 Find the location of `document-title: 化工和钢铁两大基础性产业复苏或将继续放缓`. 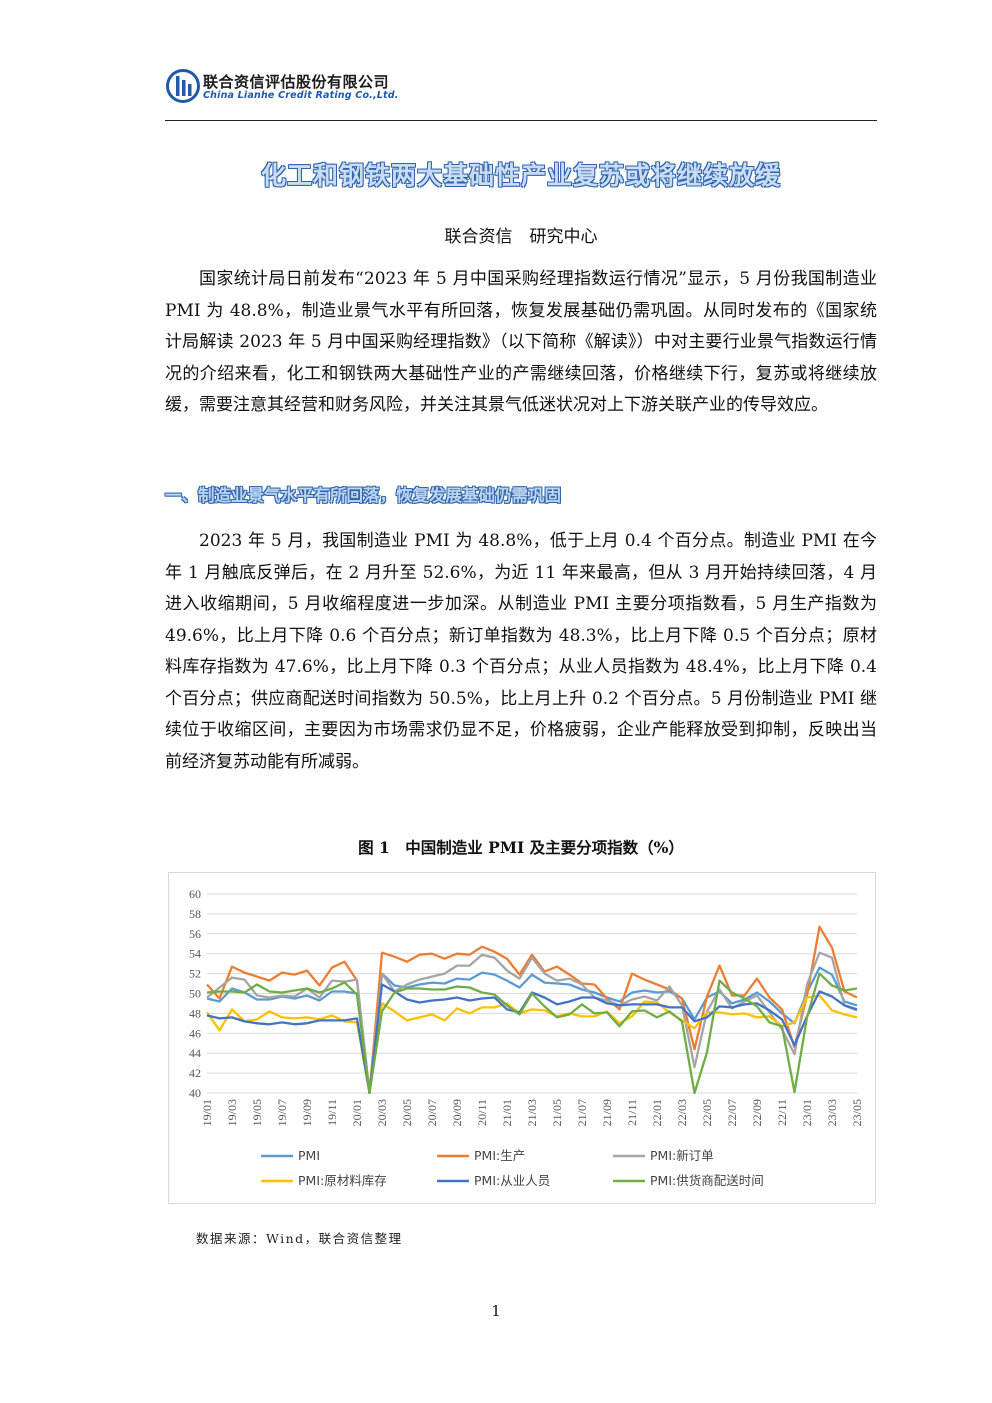

document-title: 化工和钢铁两大基础性产业复苏或将继续放缓 is located at coordinates (520, 175).